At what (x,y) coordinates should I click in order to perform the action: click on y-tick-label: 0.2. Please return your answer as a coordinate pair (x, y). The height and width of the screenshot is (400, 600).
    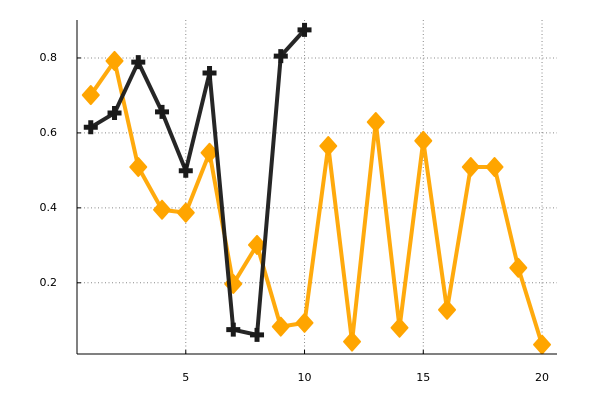
    Looking at the image, I should click on (49, 282).